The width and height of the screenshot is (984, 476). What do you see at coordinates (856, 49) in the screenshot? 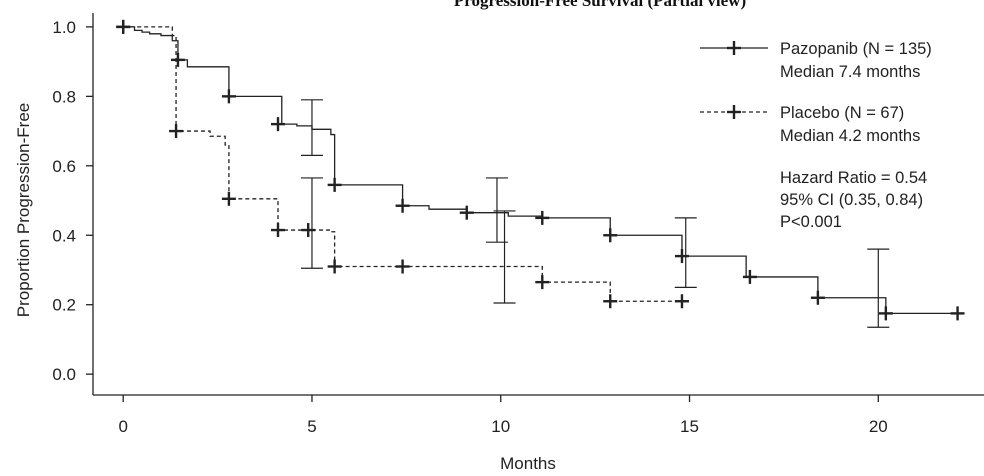
I see `legend-label-pazopanib: Pazopanib (N = 135)` at bounding box center [856, 49].